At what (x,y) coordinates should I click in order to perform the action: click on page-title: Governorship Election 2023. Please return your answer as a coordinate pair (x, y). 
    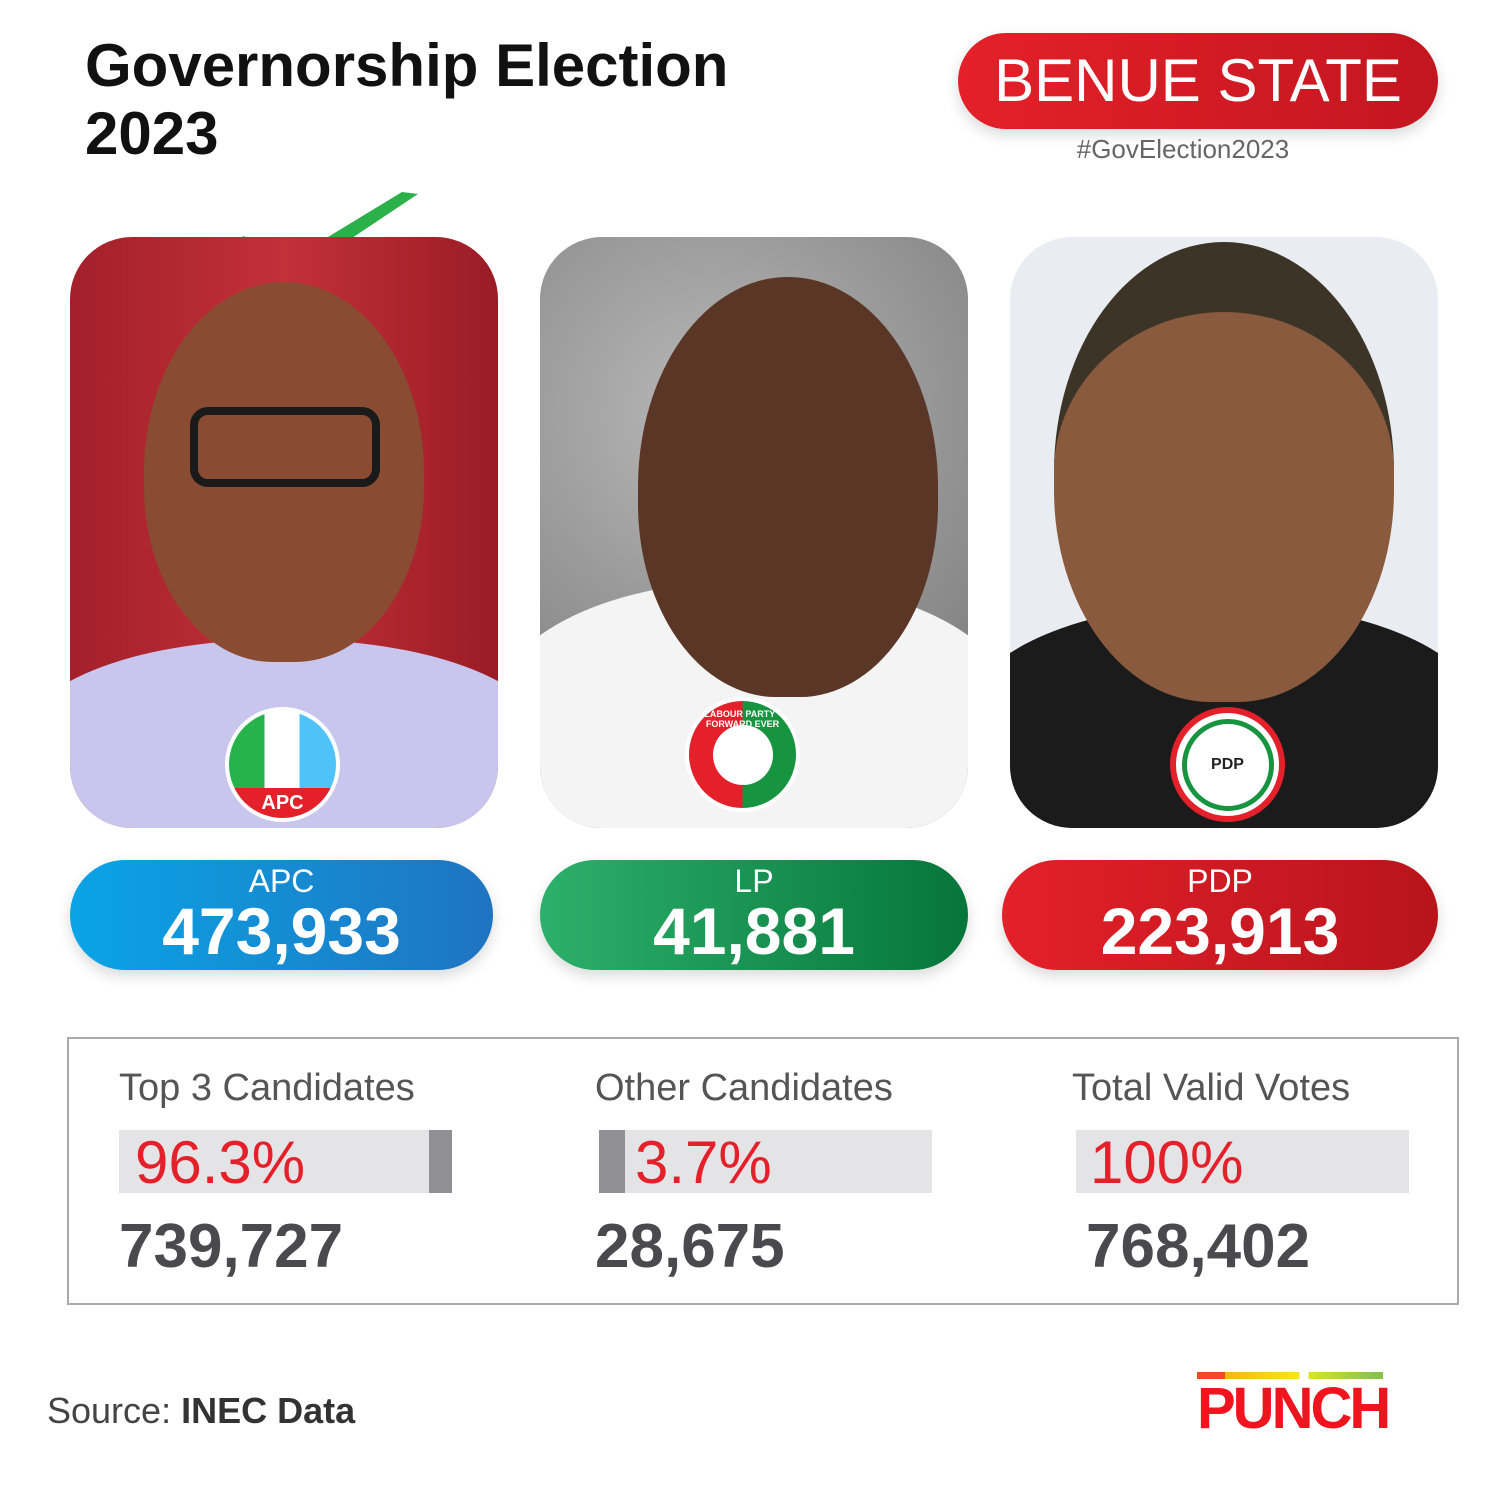
    Looking at the image, I should click on (407, 99).